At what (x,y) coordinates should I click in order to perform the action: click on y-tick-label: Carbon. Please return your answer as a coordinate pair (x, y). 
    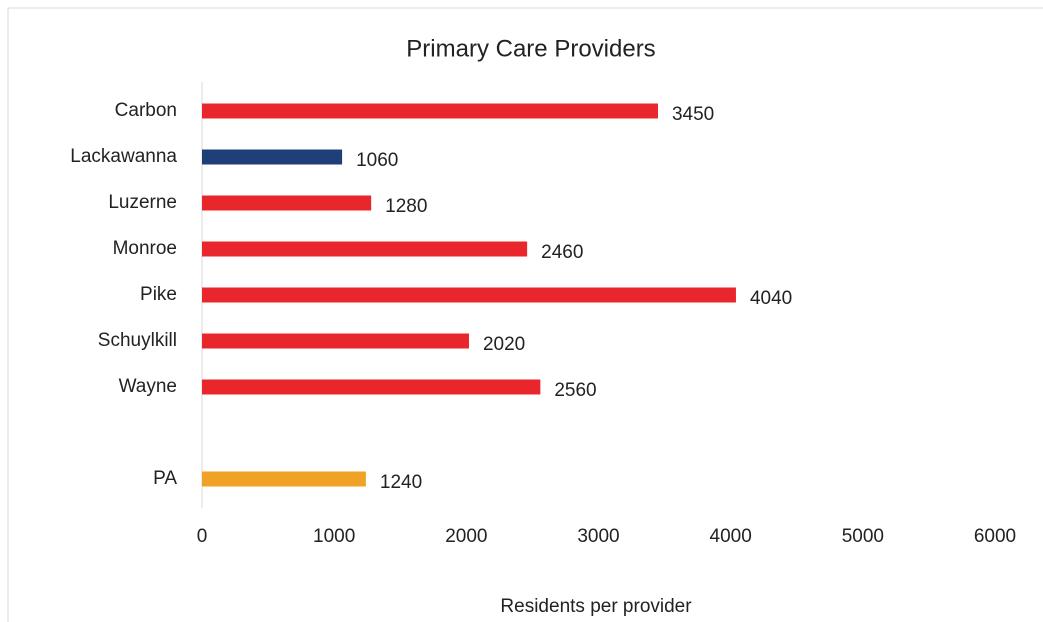
    Looking at the image, I should click on (146, 110).